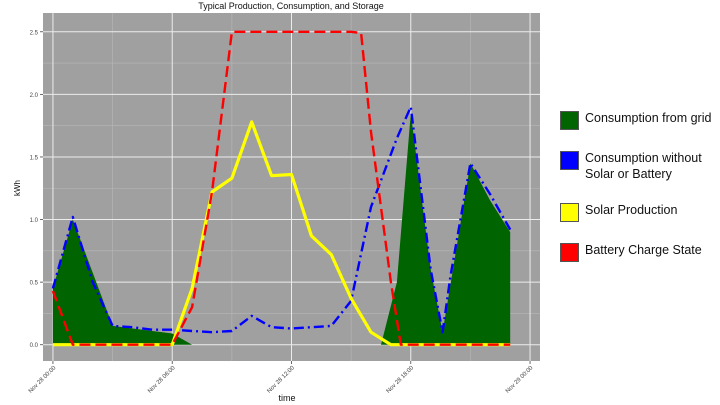 This screenshot has width=720, height=405. I want to click on x-tick-label: Nov 28 06:00, so click(162, 380).